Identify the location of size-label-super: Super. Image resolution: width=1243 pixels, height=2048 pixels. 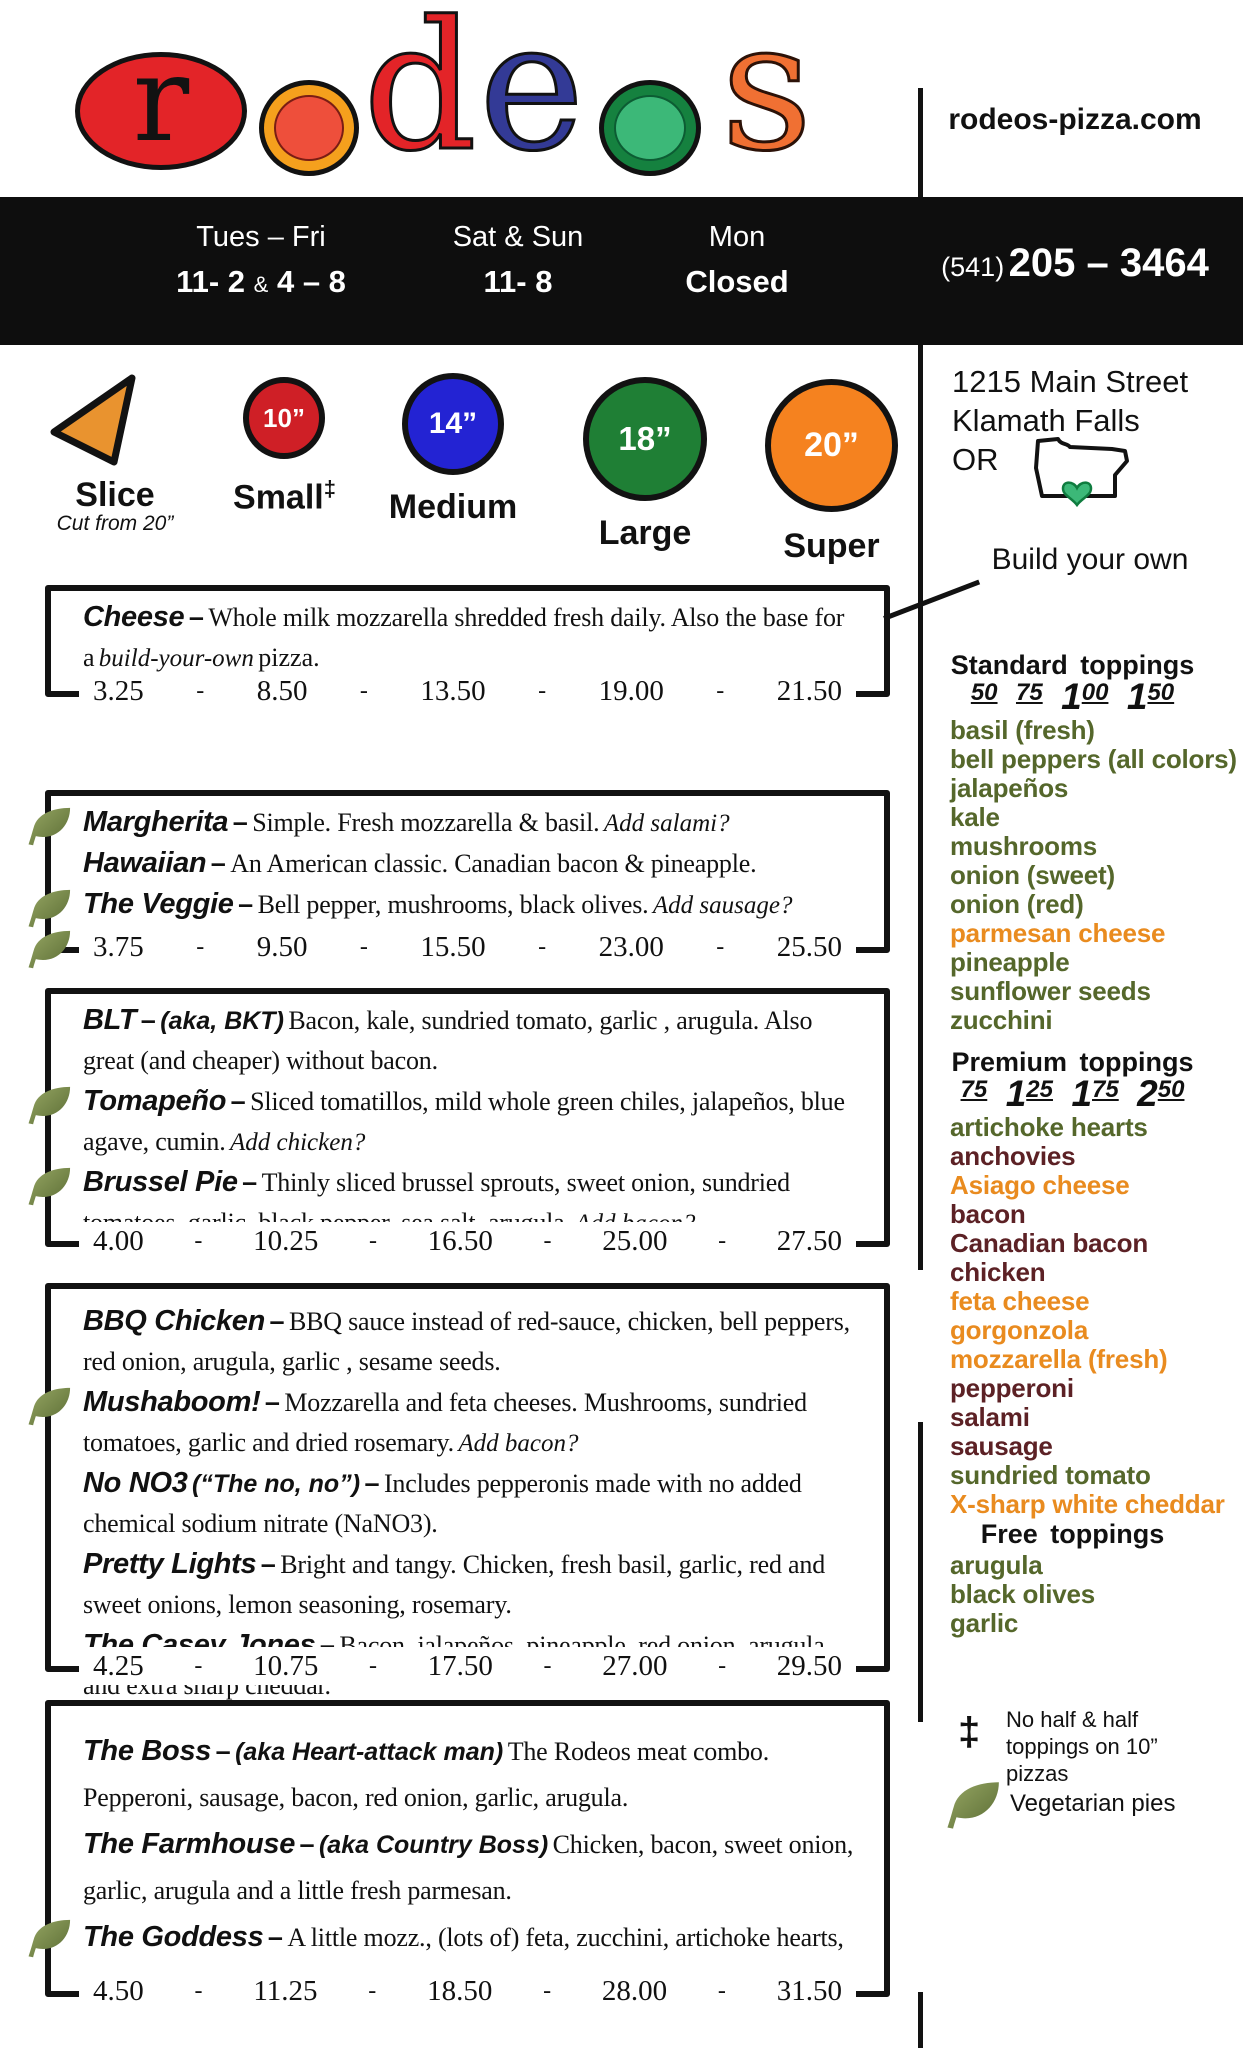
(831, 546).